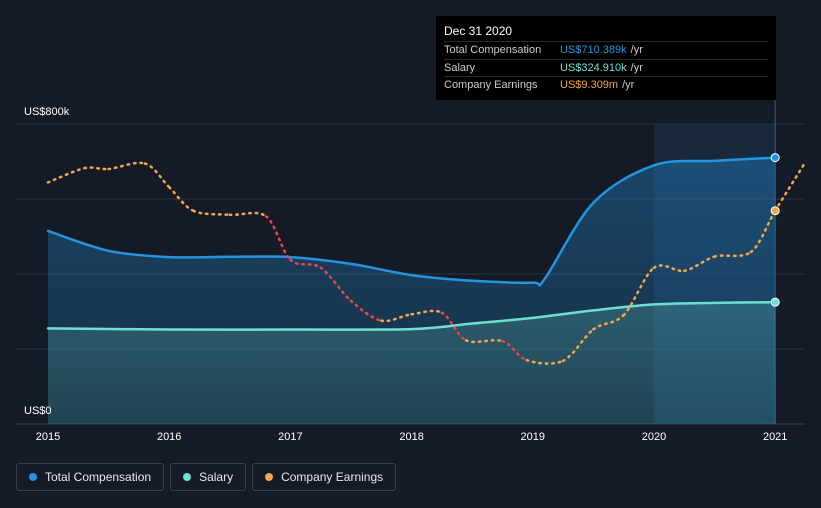 This screenshot has width=821, height=508. Describe the element at coordinates (169, 437) in the screenshot. I see `x-tick-label: 2016` at that location.